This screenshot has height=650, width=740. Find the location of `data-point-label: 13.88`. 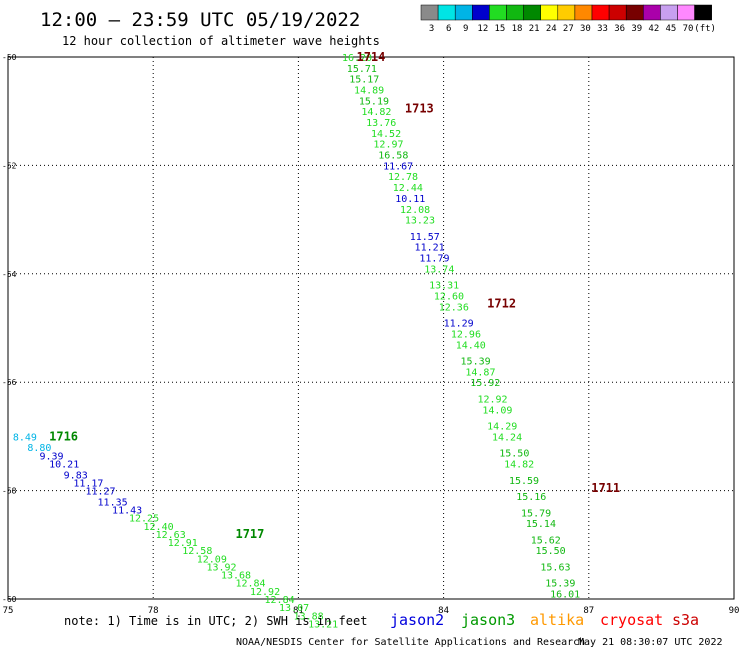

data-point-label: 13.88 is located at coordinates (309, 616).